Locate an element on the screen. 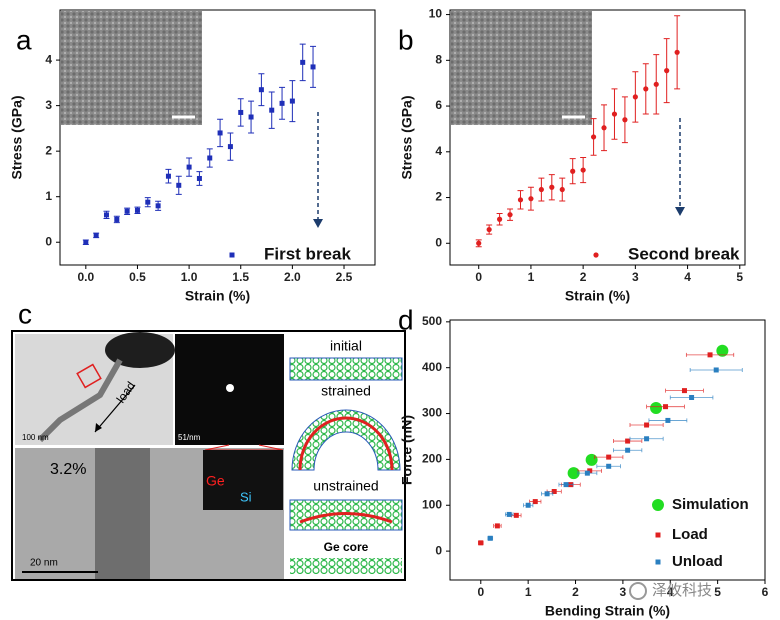 The image size is (780, 620). nanowire is located at coordinates (80, 400).